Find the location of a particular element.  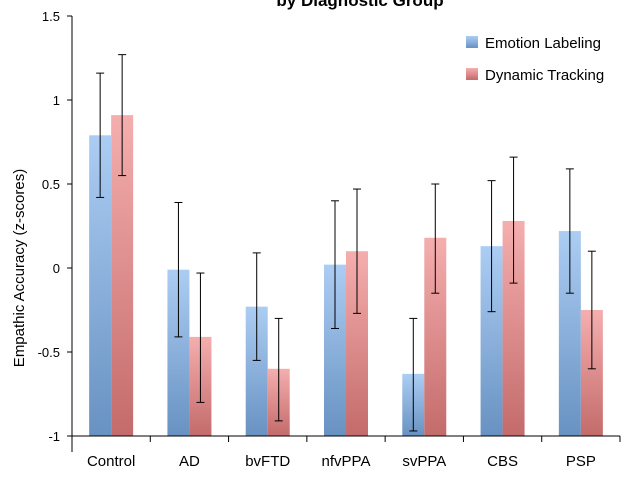

bar-bvftd-emotion-labeling is located at coordinates (256, 371).